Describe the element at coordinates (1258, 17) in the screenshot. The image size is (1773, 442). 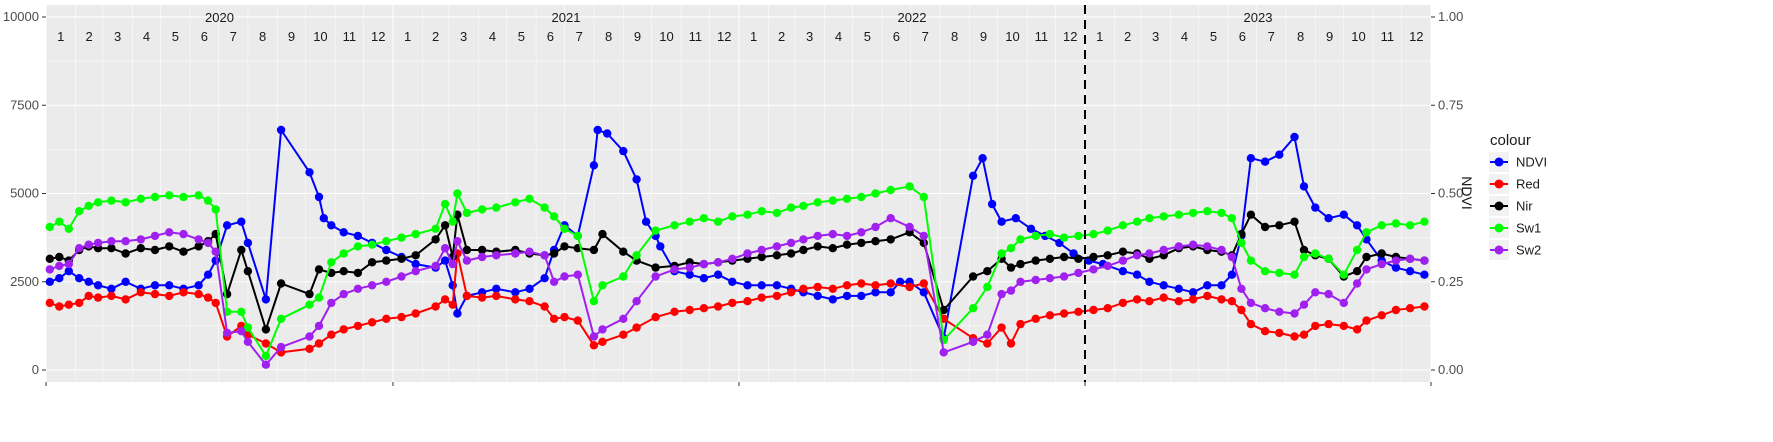
I see `year-label: 2023` at that location.